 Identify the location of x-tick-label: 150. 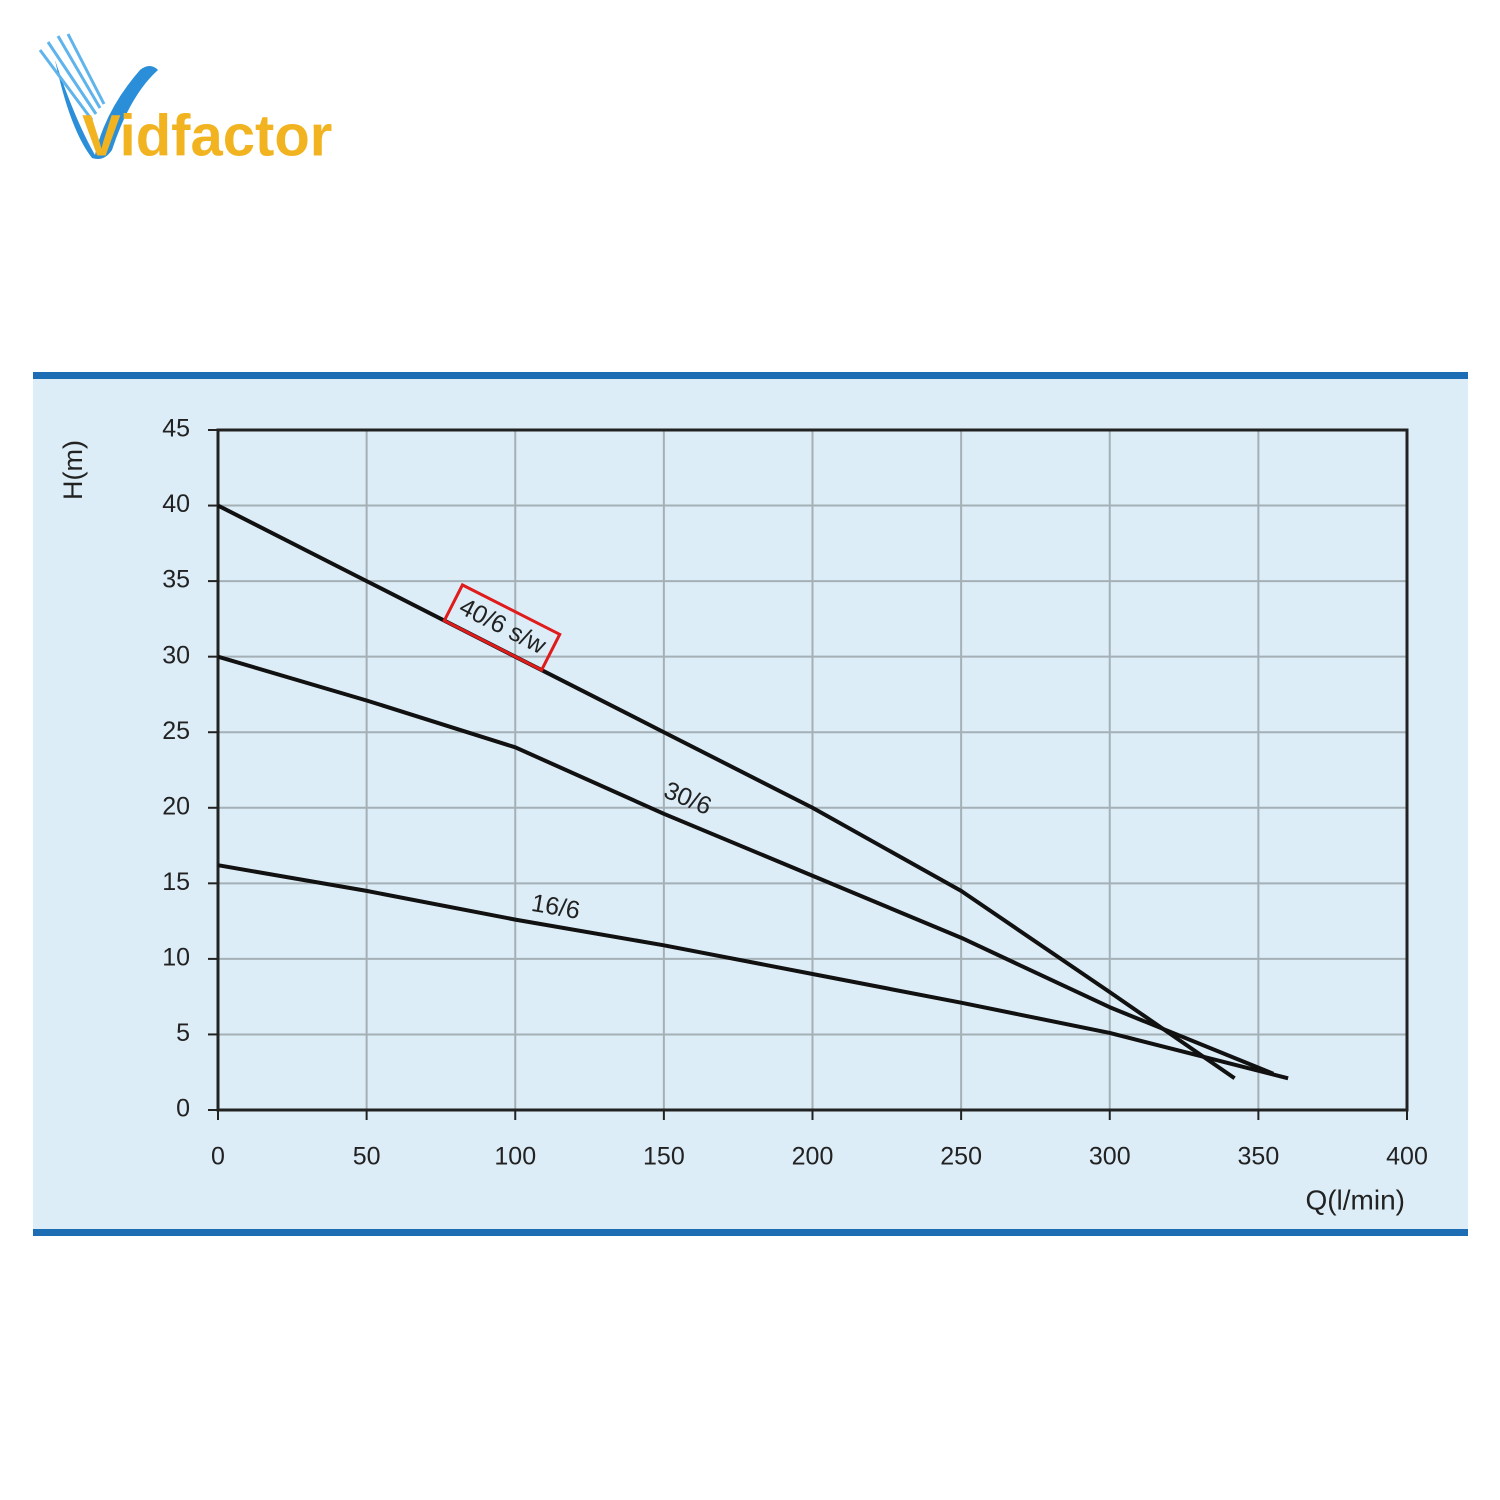
(664, 1157).